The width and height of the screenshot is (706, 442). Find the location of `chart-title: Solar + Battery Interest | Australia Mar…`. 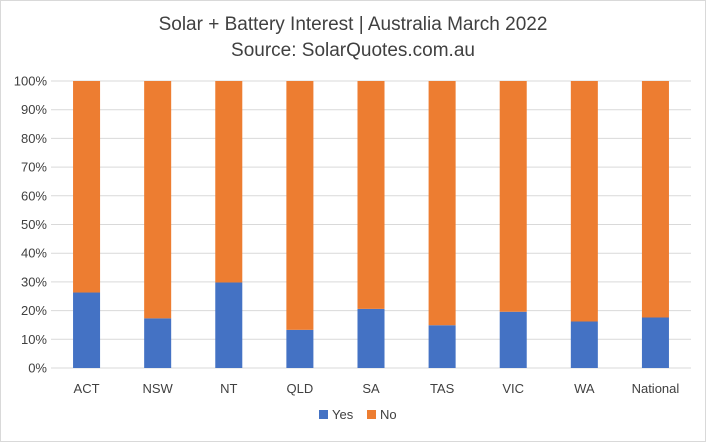

chart-title: Solar + Battery Interest | Australia Mar… is located at coordinates (353, 24).